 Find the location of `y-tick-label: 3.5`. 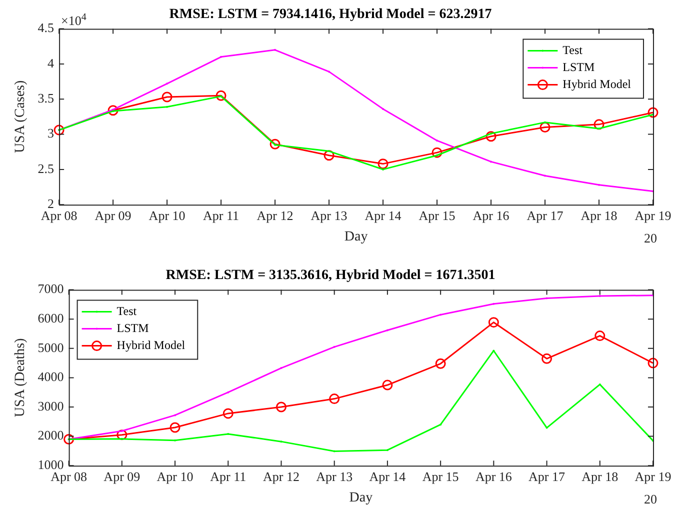

y-tick-label: 3.5 is located at coordinates (46, 98).